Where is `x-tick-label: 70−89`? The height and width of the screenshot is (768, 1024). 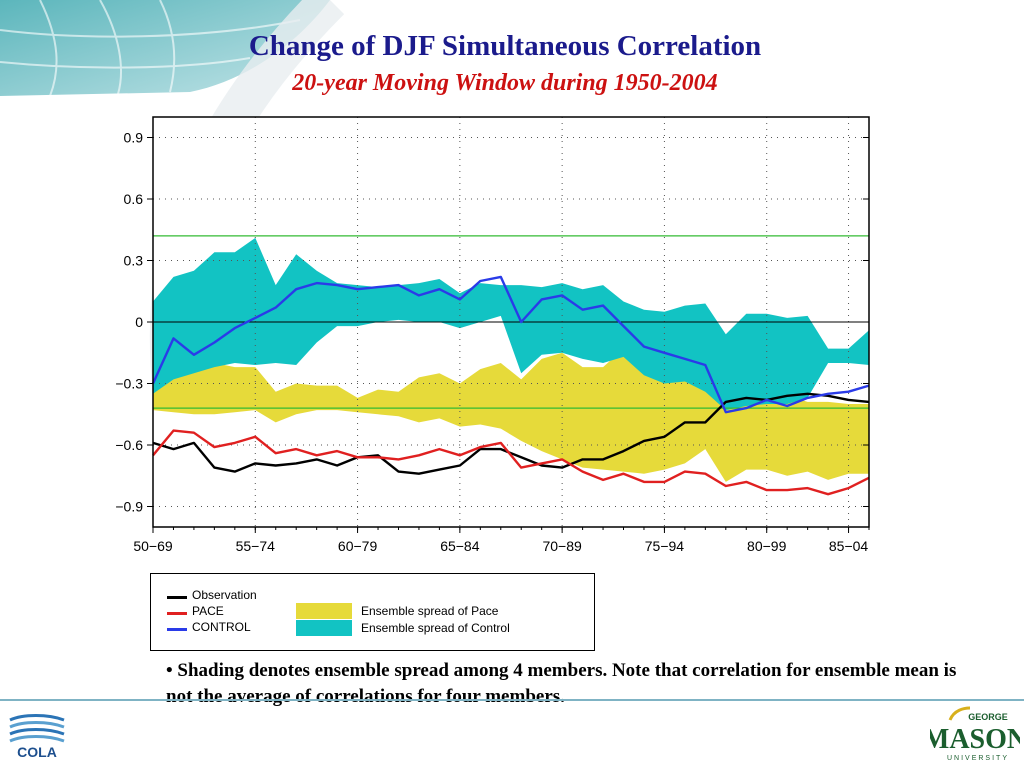
x-tick-label: 70−89 is located at coordinates (562, 546).